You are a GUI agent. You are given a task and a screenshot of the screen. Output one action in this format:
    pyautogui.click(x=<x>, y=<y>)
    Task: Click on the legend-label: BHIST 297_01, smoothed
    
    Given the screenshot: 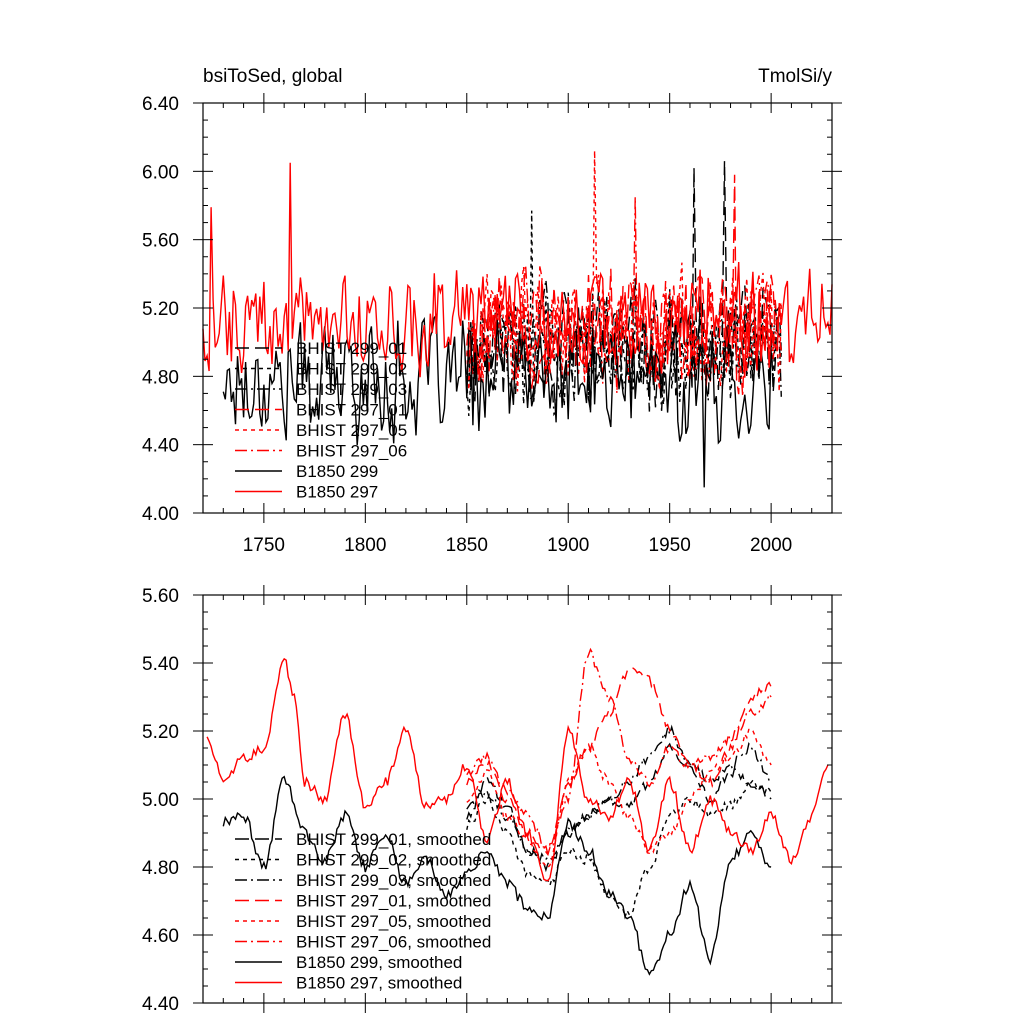 What is the action you would take?
    pyautogui.click(x=393, y=901)
    